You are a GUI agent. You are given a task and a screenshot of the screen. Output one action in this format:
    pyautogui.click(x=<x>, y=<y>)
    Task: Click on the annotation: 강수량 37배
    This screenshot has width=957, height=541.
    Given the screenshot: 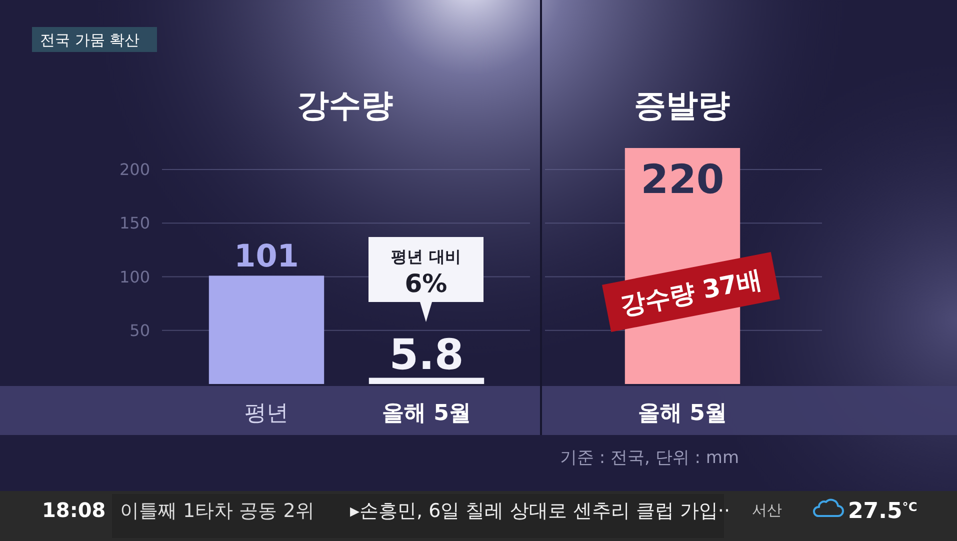 What is the action you would take?
    pyautogui.click(x=691, y=292)
    